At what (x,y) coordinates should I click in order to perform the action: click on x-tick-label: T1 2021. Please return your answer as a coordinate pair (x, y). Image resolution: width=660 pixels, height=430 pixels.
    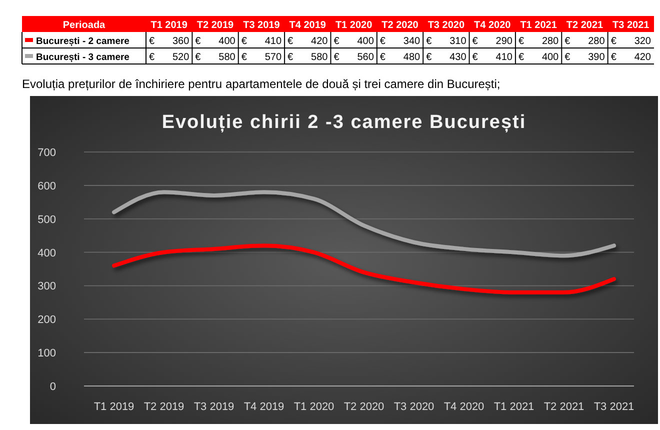
    Looking at the image, I should click on (514, 407).